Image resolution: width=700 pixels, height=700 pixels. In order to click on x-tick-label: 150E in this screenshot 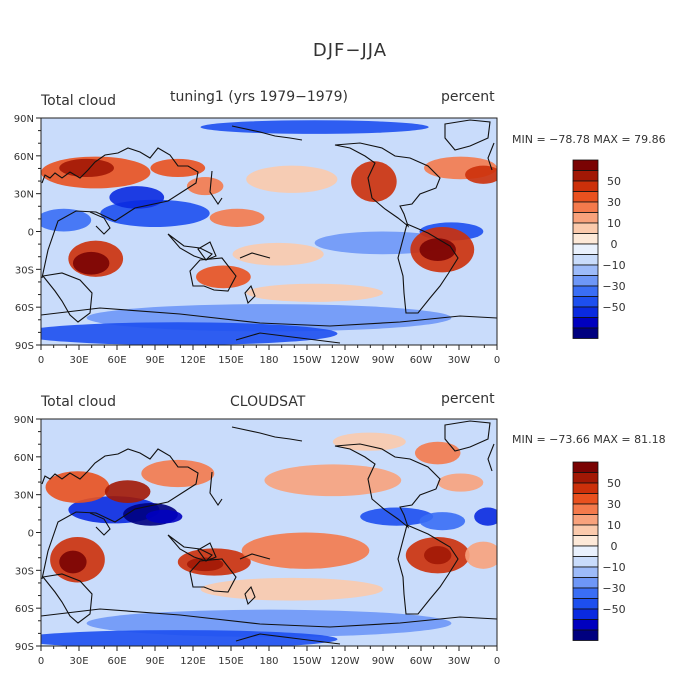, I will do `click(230, 360)`.